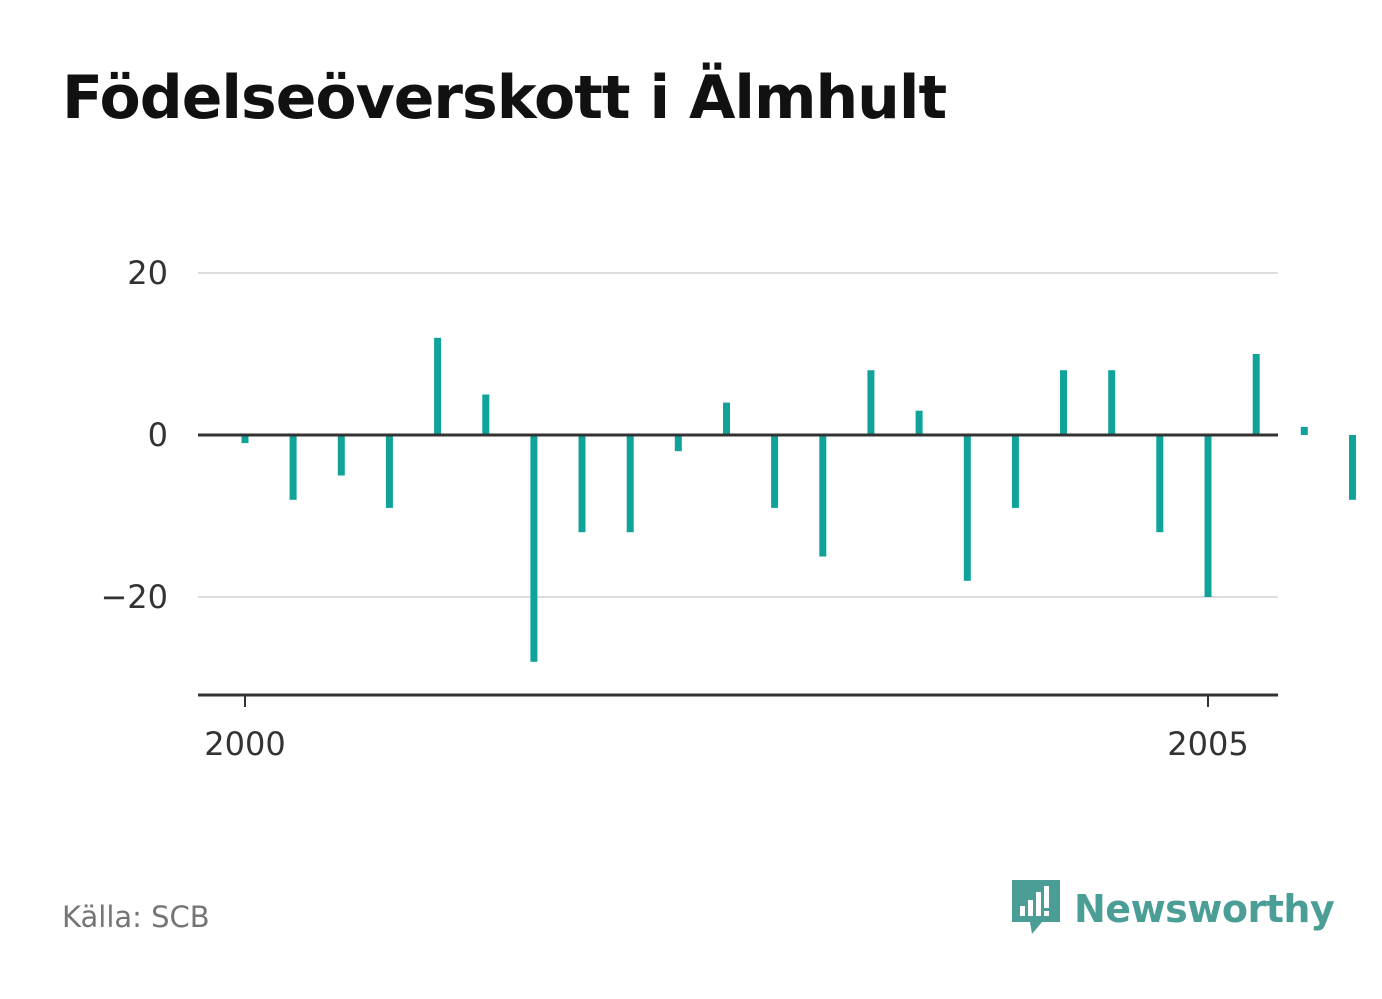  What do you see at coordinates (244, 744) in the screenshot?
I see `x-tick-label: 2000` at bounding box center [244, 744].